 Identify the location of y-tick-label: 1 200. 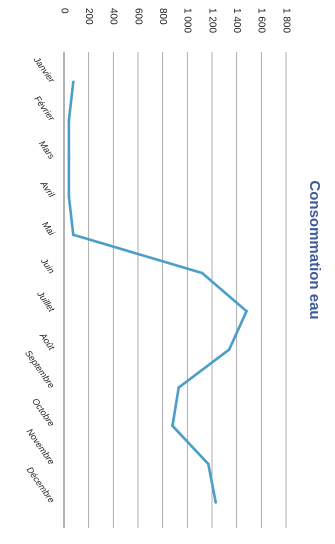
(211, 20).